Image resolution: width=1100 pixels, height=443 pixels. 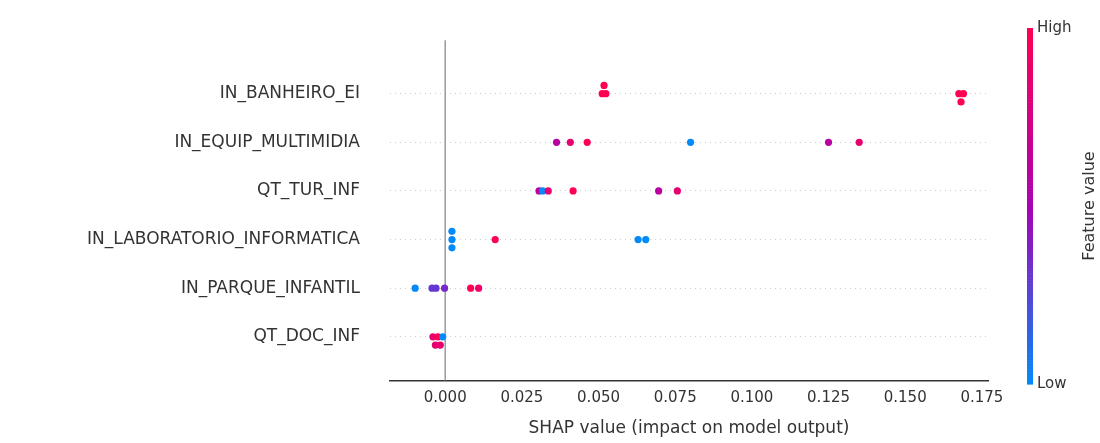 I want to click on y-tick-label: IN_PARQUE_INFANTIL, so click(x=270, y=287).